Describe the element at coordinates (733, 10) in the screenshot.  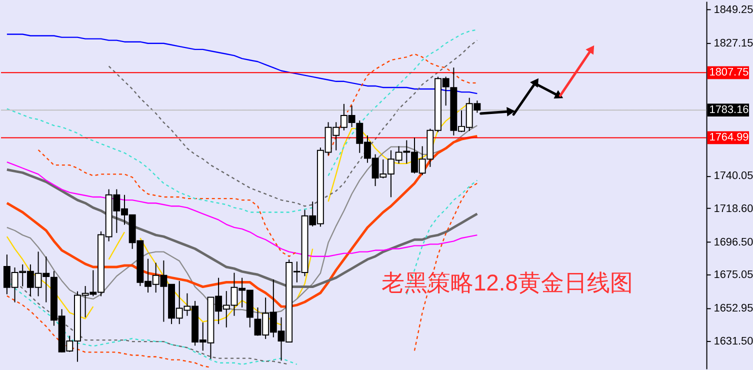
I see `y-tick-label: 1849.25` at that location.